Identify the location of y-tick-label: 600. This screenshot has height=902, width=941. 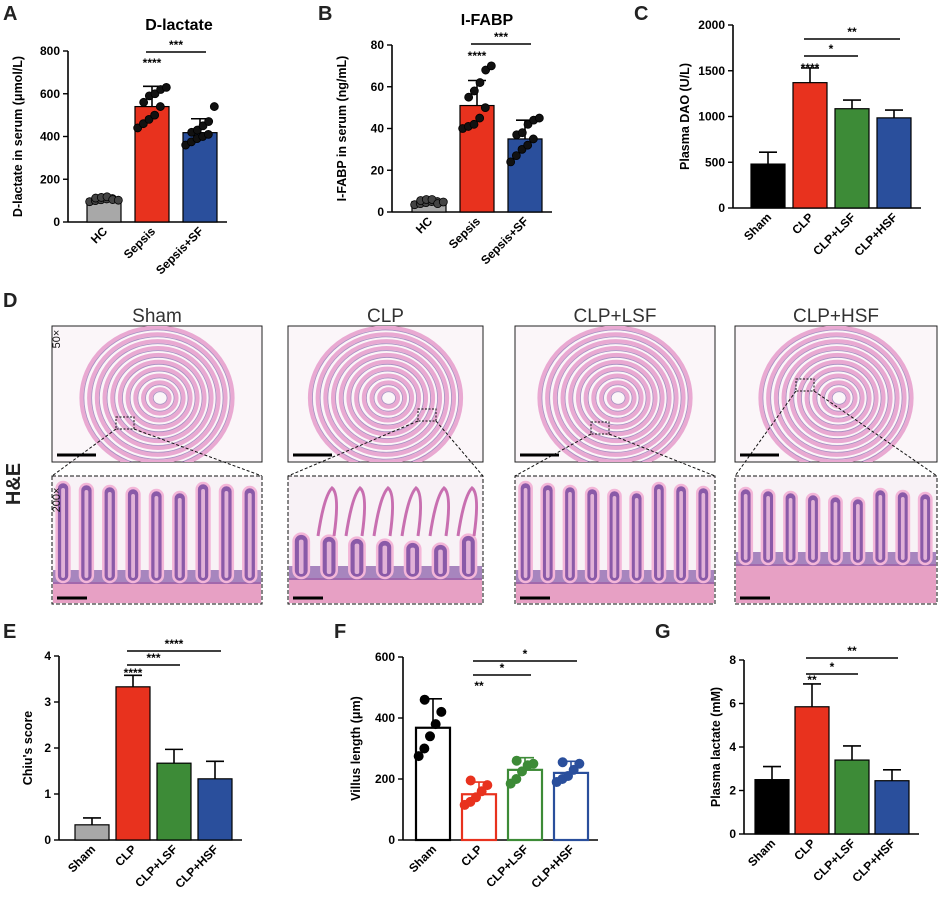
(385, 657).